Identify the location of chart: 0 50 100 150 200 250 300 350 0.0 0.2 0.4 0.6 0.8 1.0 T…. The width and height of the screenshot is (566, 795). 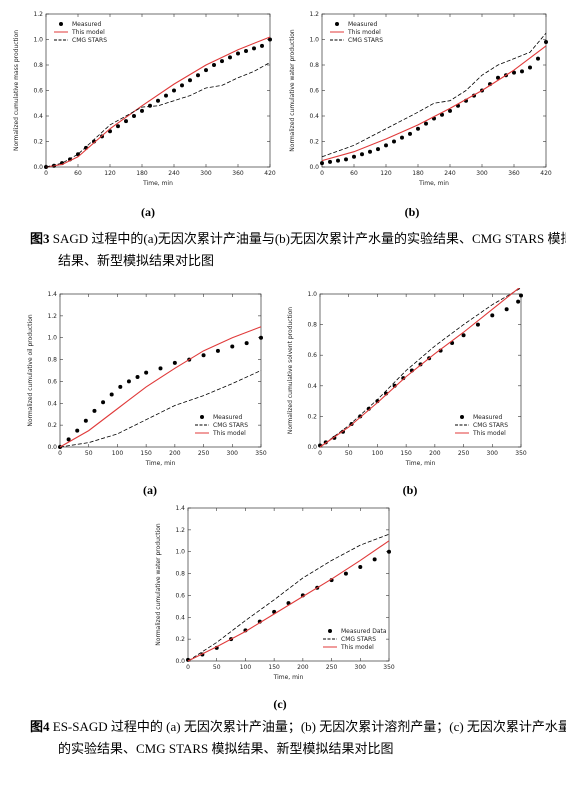
(407, 377).